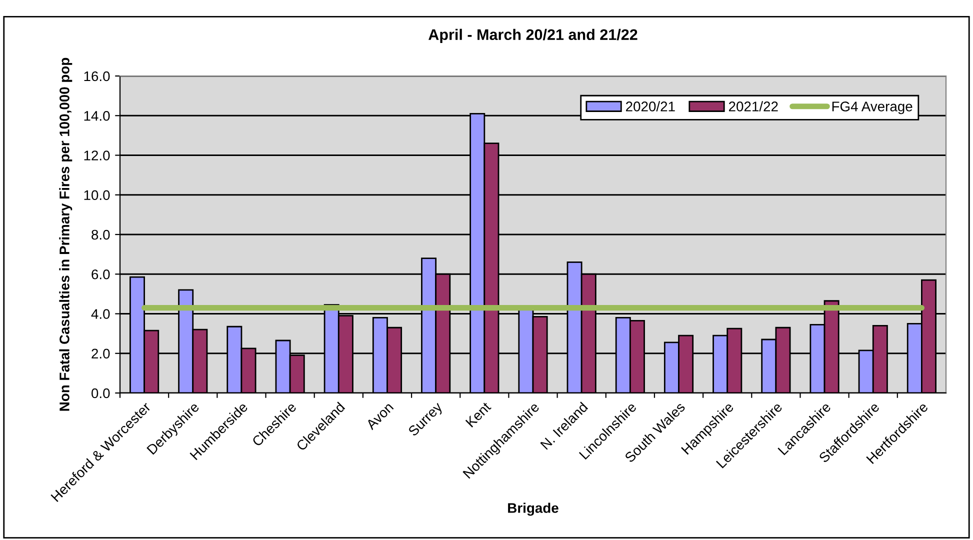 This screenshot has height=540, width=973. What do you see at coordinates (97, 76) in the screenshot?
I see `y-tick-label: 16.0` at bounding box center [97, 76].